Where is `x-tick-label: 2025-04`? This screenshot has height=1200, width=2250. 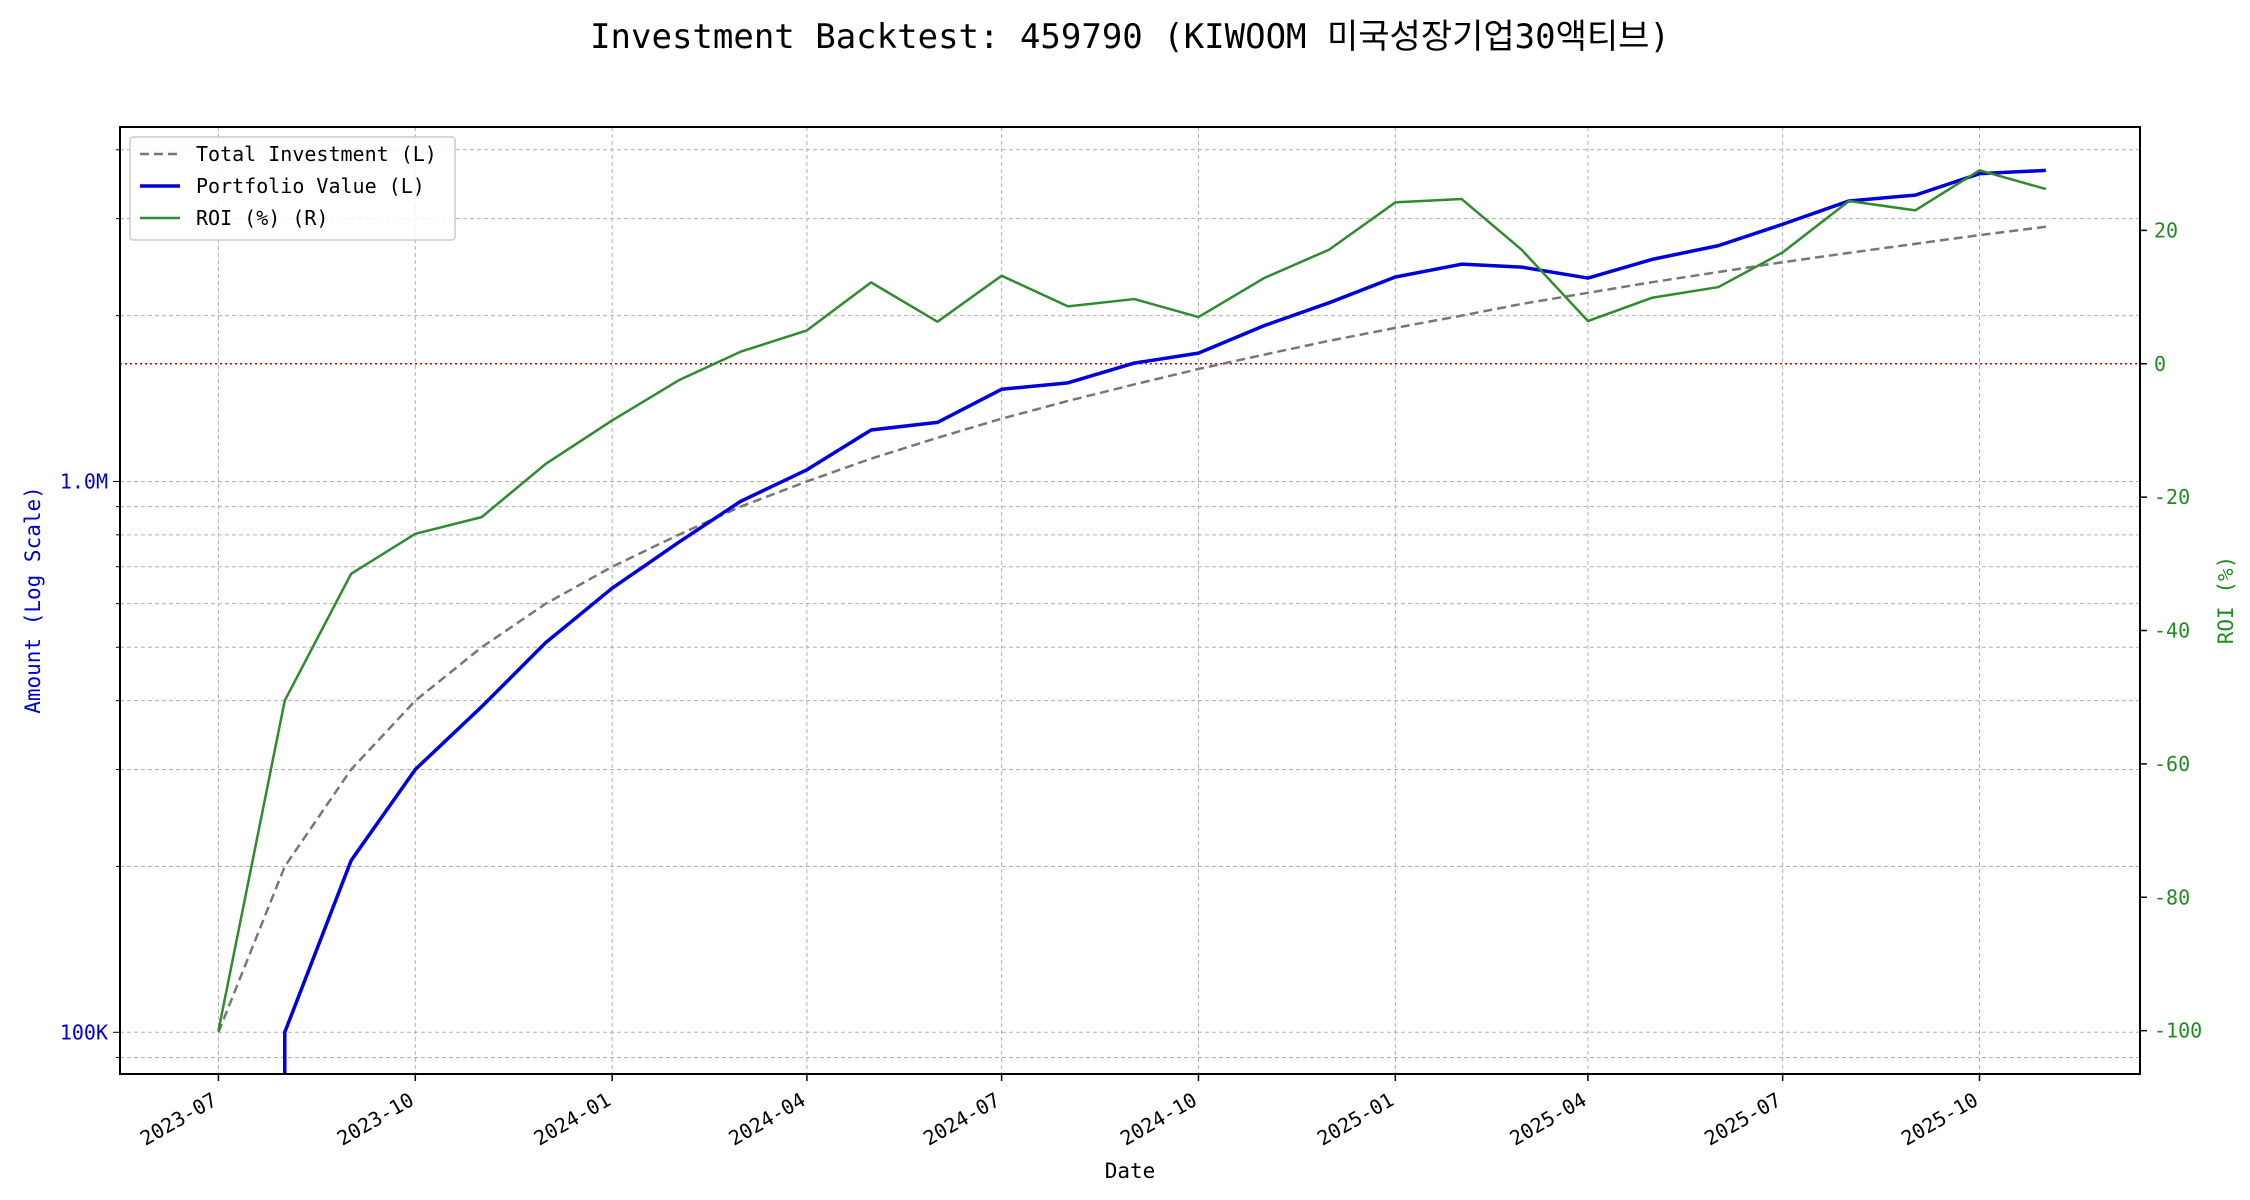
x-tick-label: 2025-04 is located at coordinates (1547, 1119).